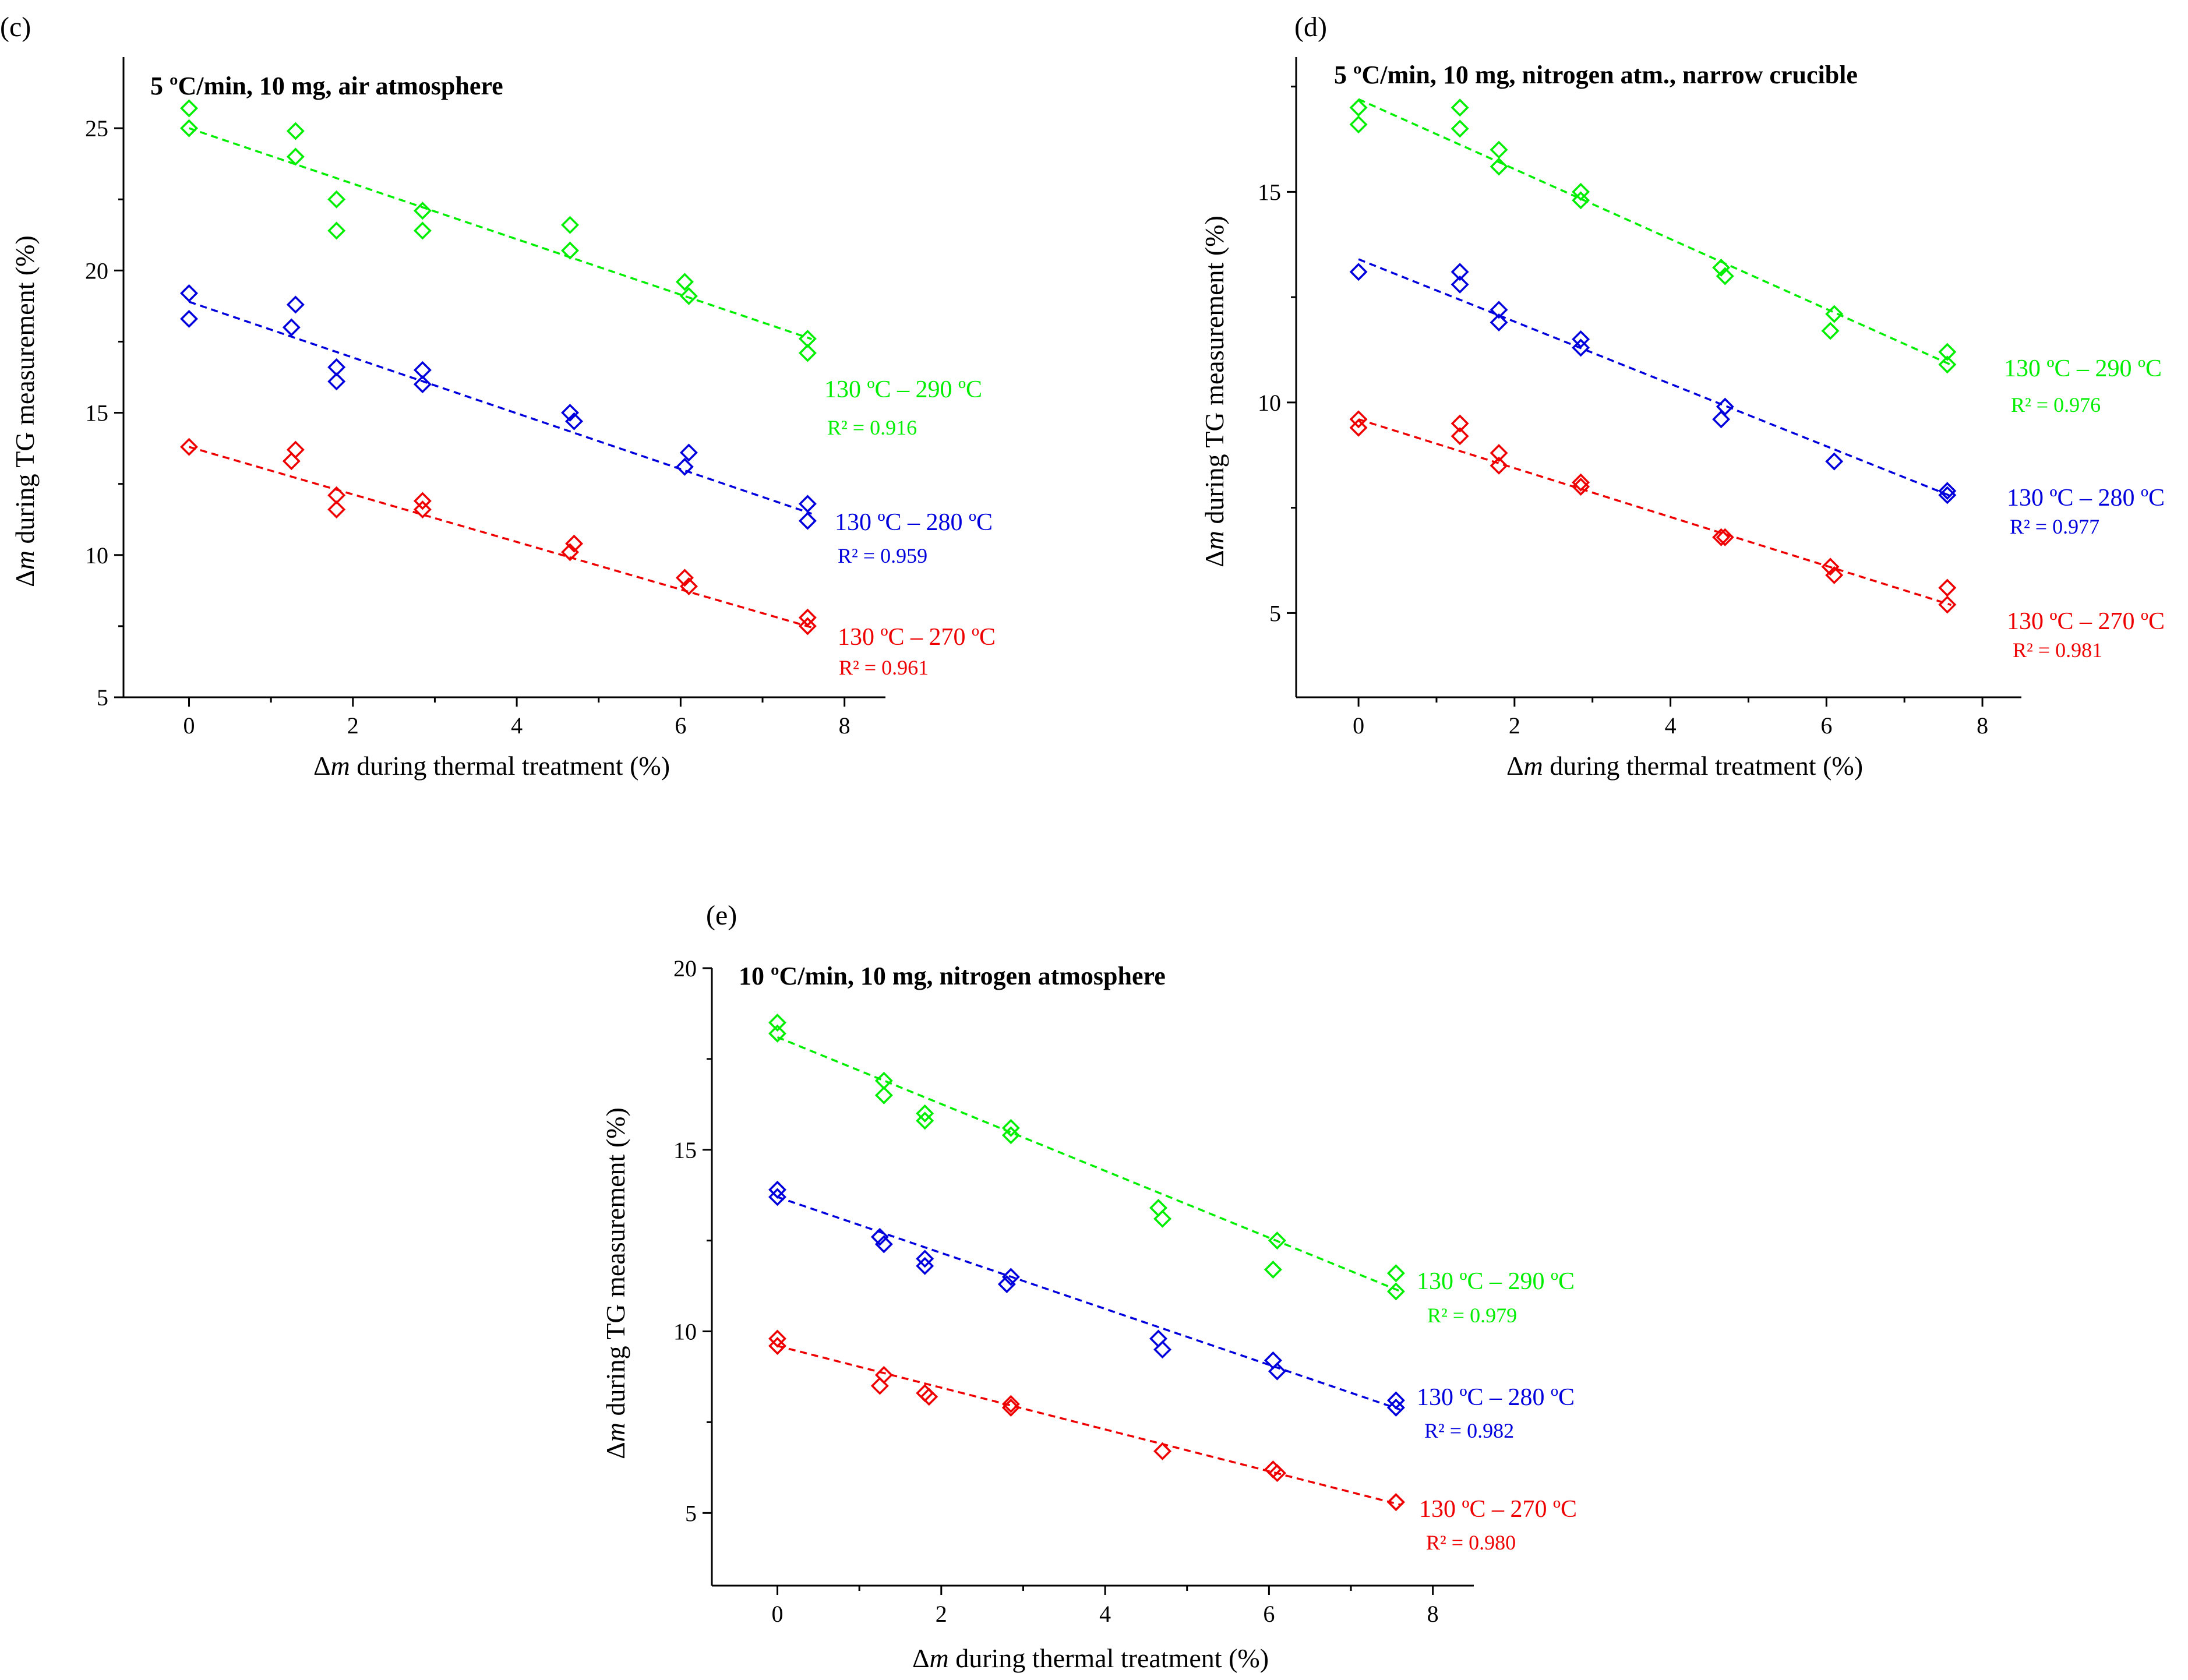  I want to click on series-r2-290: R² = 0.979, so click(1472, 1315).